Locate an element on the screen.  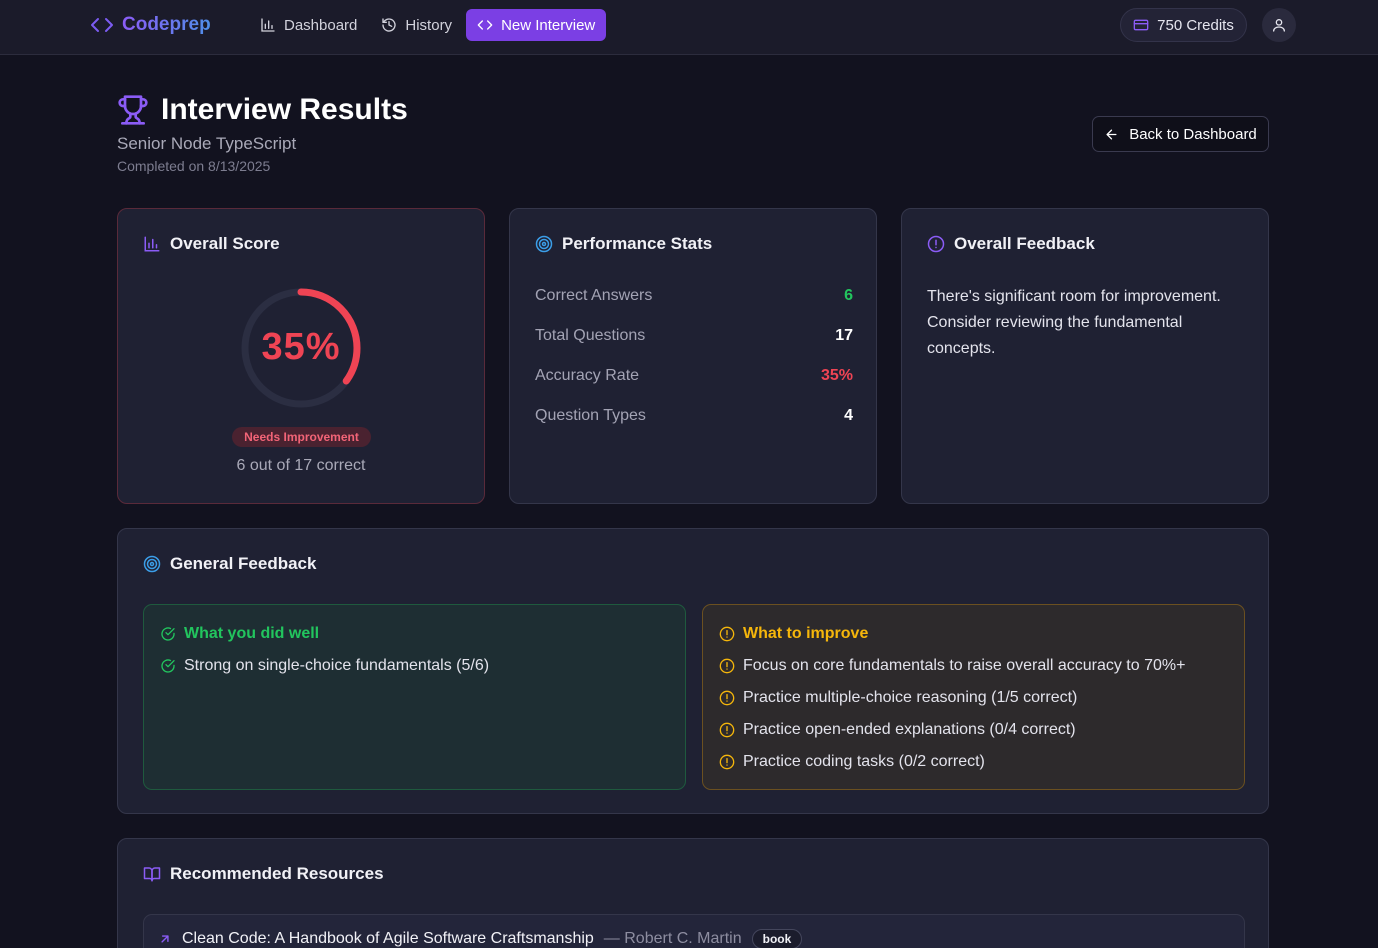
card-header: Overall Feedback is located at coordinates (1011, 244).